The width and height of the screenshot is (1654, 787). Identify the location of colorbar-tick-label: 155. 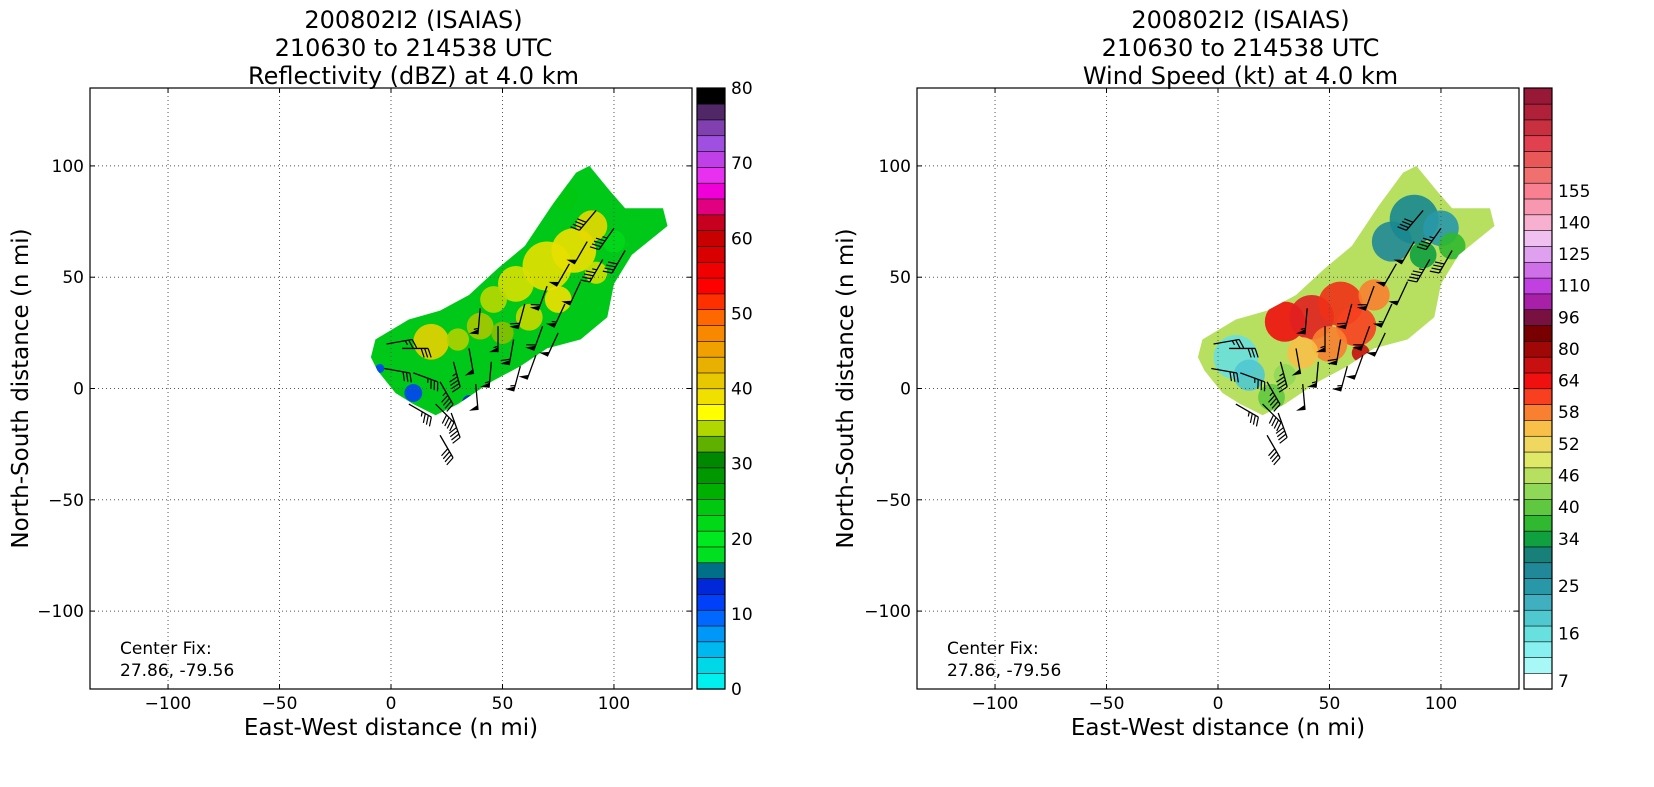
(1574, 192).